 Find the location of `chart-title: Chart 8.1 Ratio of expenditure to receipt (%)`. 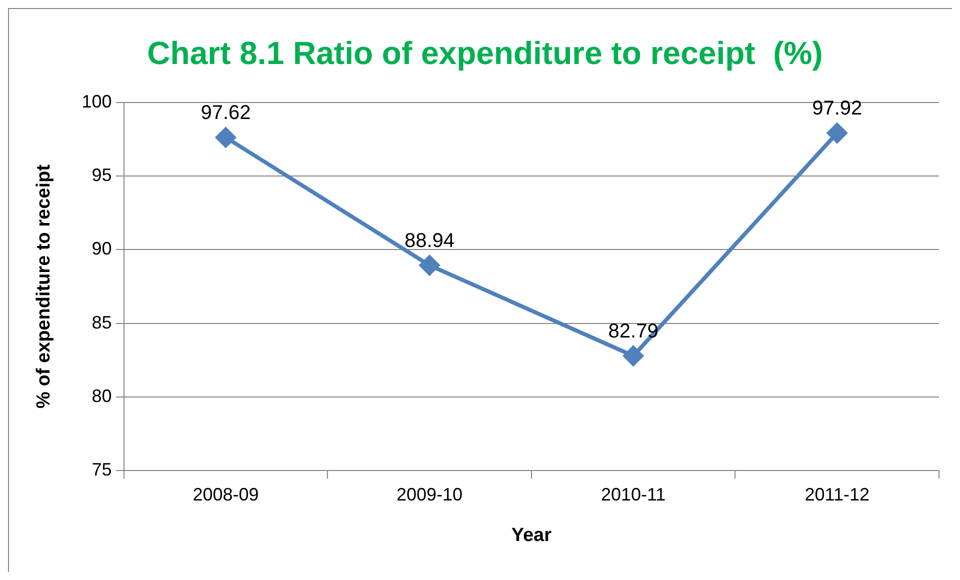

chart-title: Chart 8.1 Ratio of expenditure to receipt (%) is located at coordinates (485, 53).